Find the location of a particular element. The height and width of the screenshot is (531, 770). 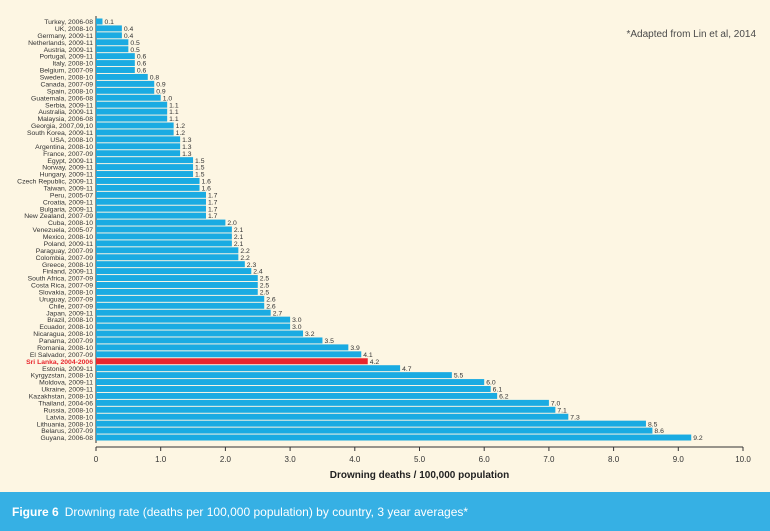

value-label: 2.6 is located at coordinates (271, 306).